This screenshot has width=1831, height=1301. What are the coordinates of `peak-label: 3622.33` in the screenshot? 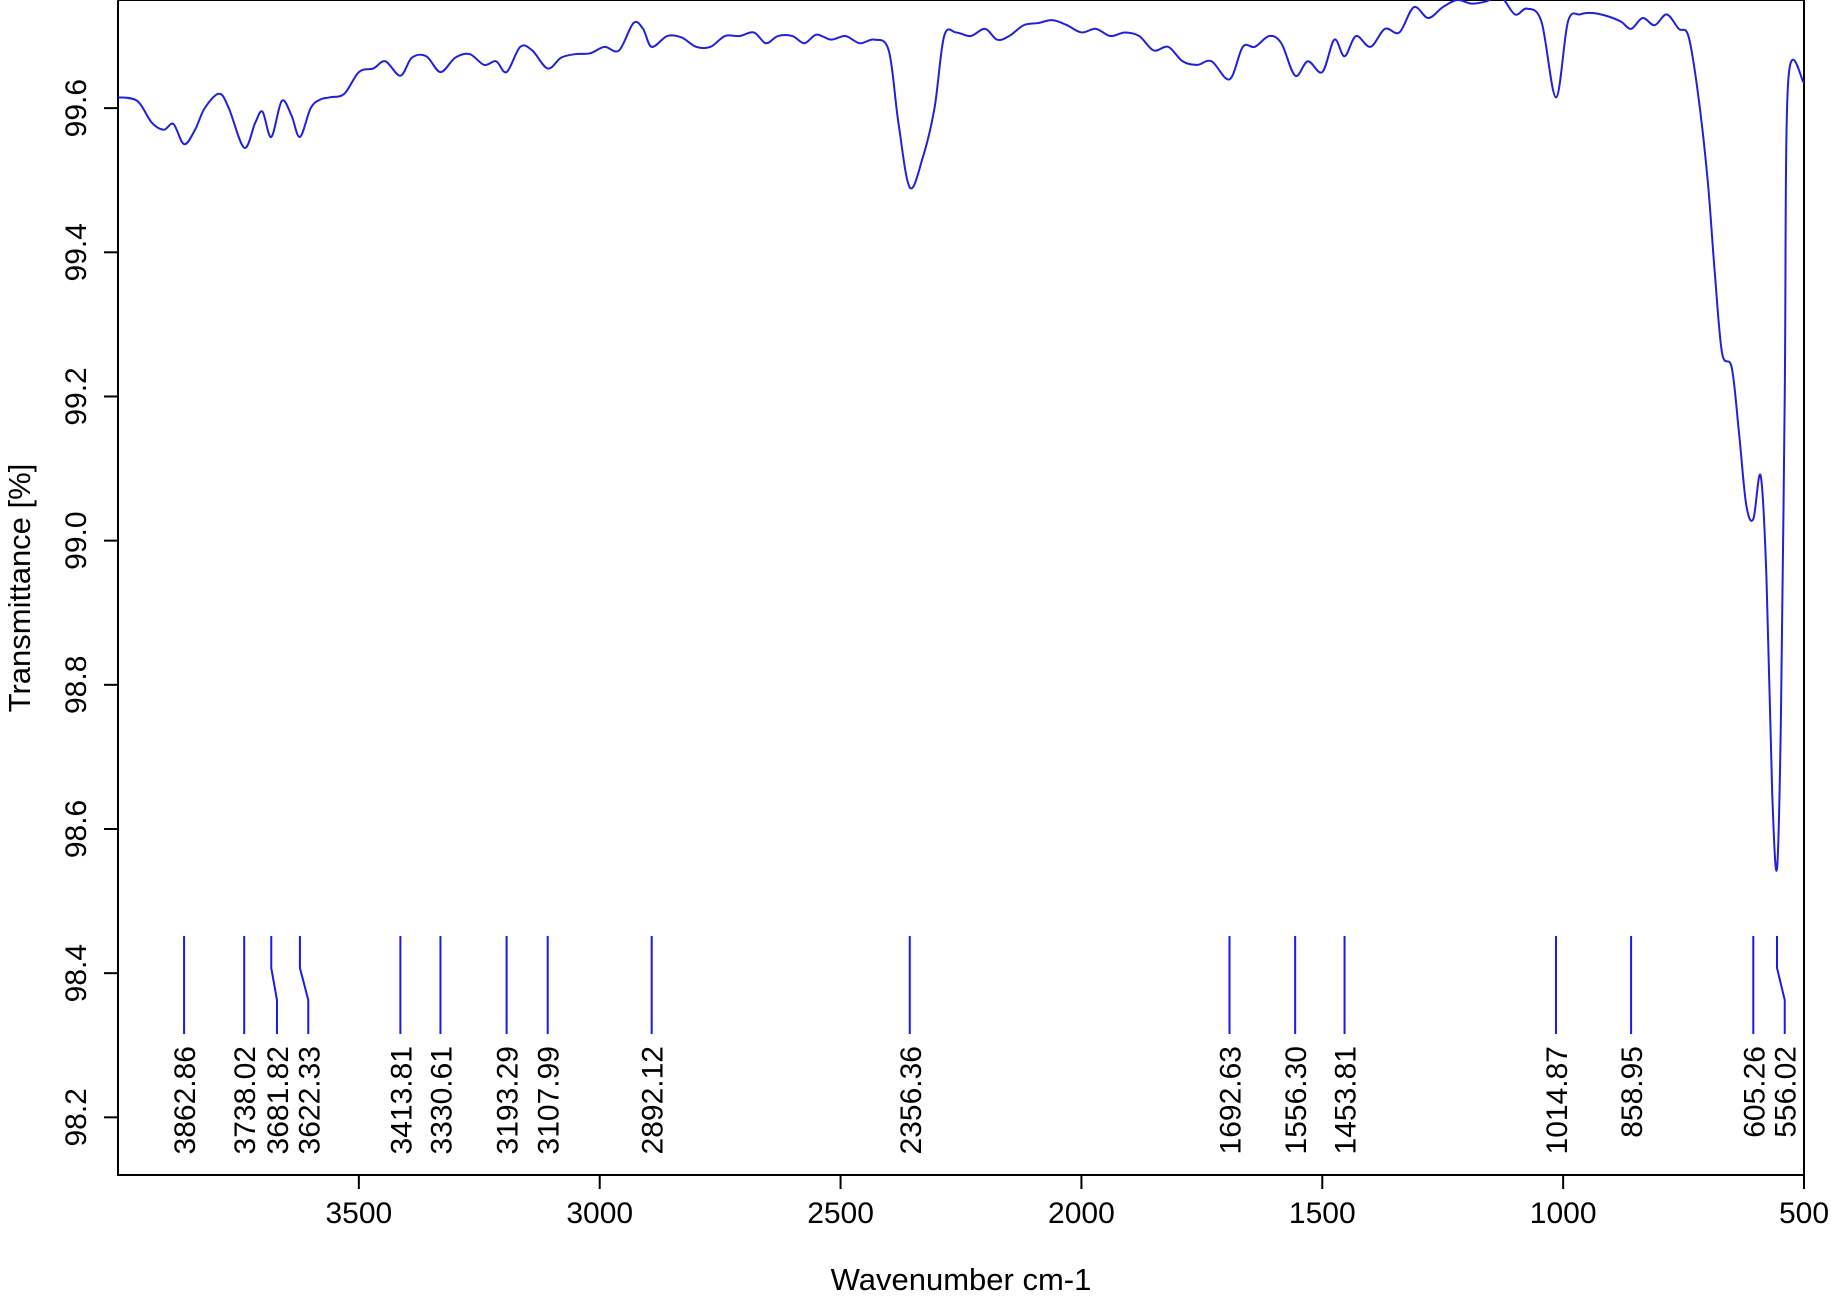 It's located at (309, 1100).